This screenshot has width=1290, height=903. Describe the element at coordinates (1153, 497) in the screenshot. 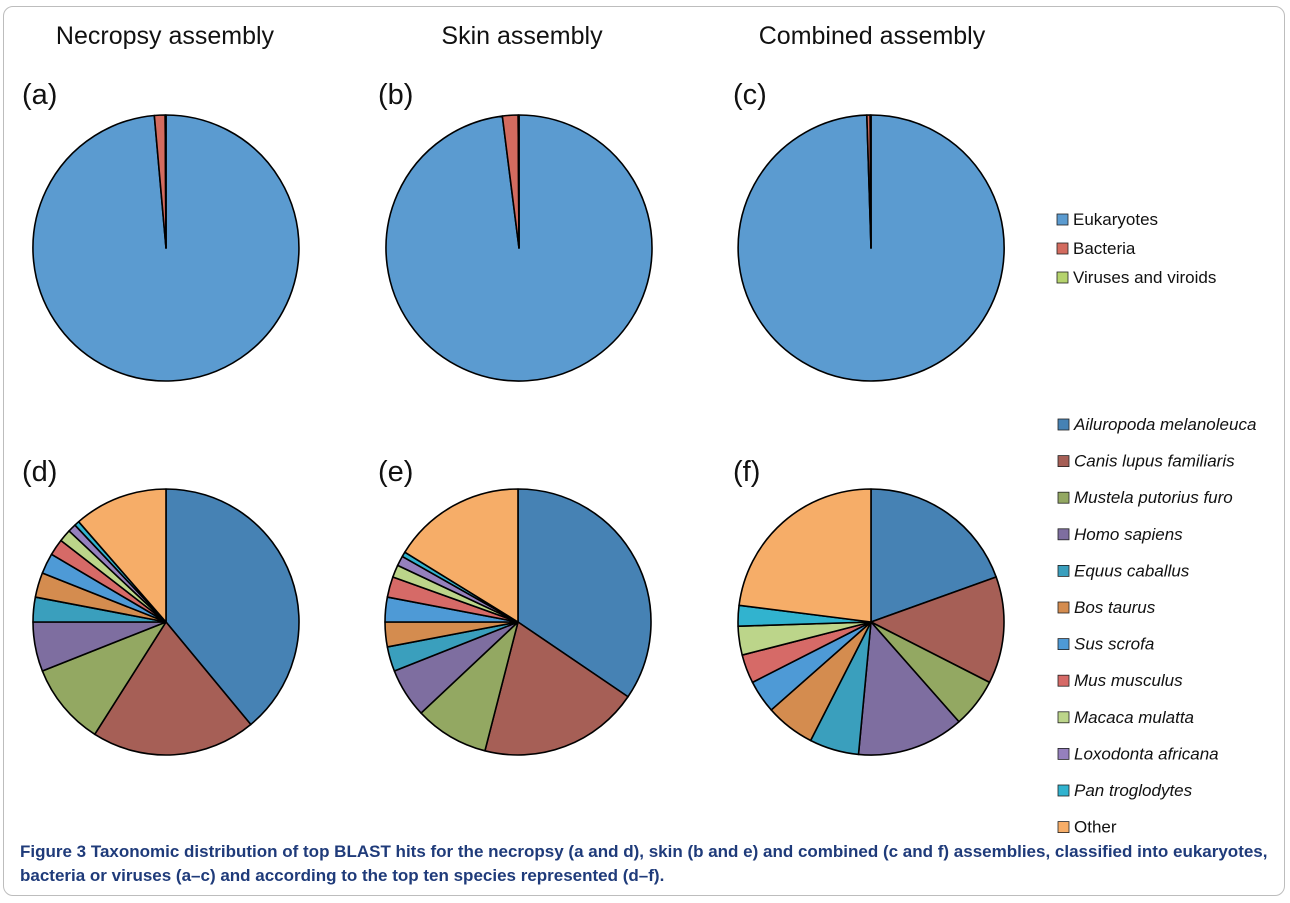

I see `legend-label: Mustela putorius furo` at that location.